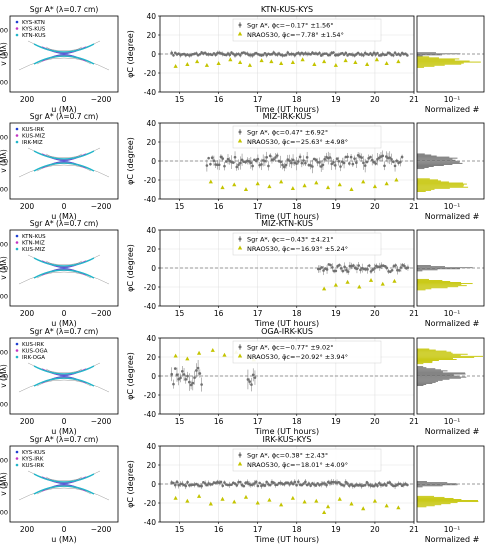 Image resolution: width=490 pixels, height=550 pixels. What do you see at coordinates (27, 529) in the screenshot?
I see `uv-x-tick-label: 200` at bounding box center [27, 529].